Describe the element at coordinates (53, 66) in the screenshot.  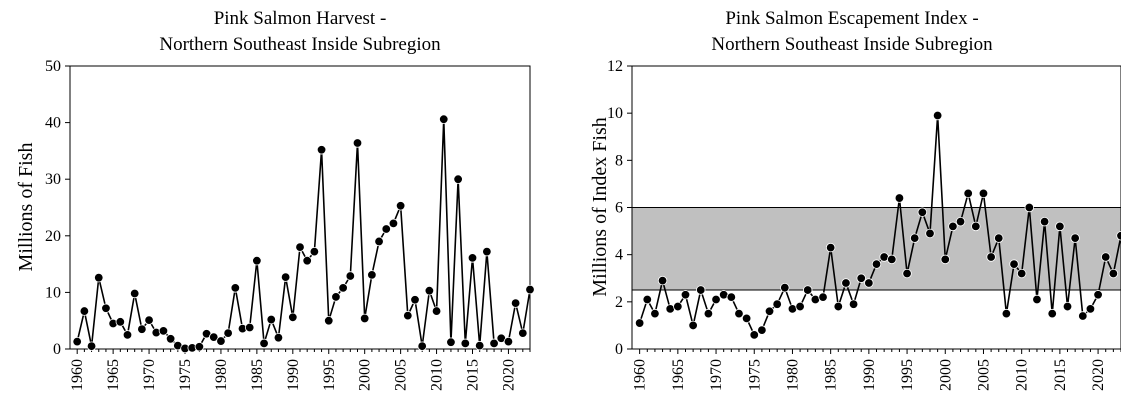
I see `harvest-ytick-label: 50` at that location.